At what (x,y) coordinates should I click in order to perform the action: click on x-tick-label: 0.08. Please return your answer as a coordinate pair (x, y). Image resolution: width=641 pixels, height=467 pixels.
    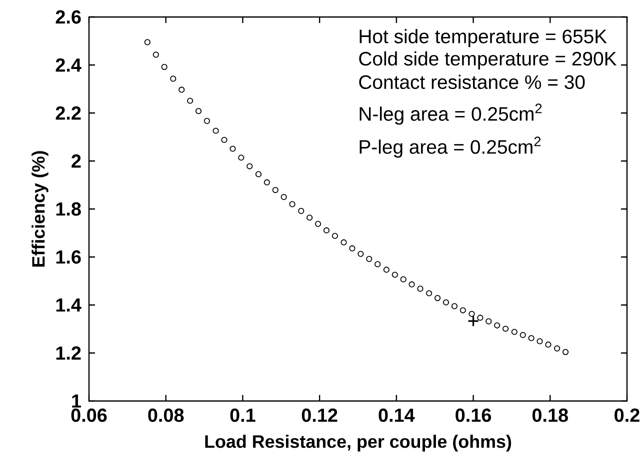
    Looking at the image, I should click on (166, 415).